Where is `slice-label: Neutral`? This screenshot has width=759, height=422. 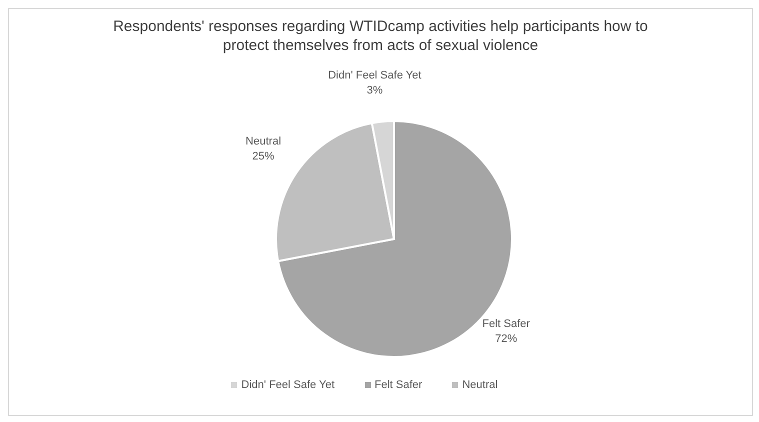
slice-label: Neutral is located at coordinates (264, 142).